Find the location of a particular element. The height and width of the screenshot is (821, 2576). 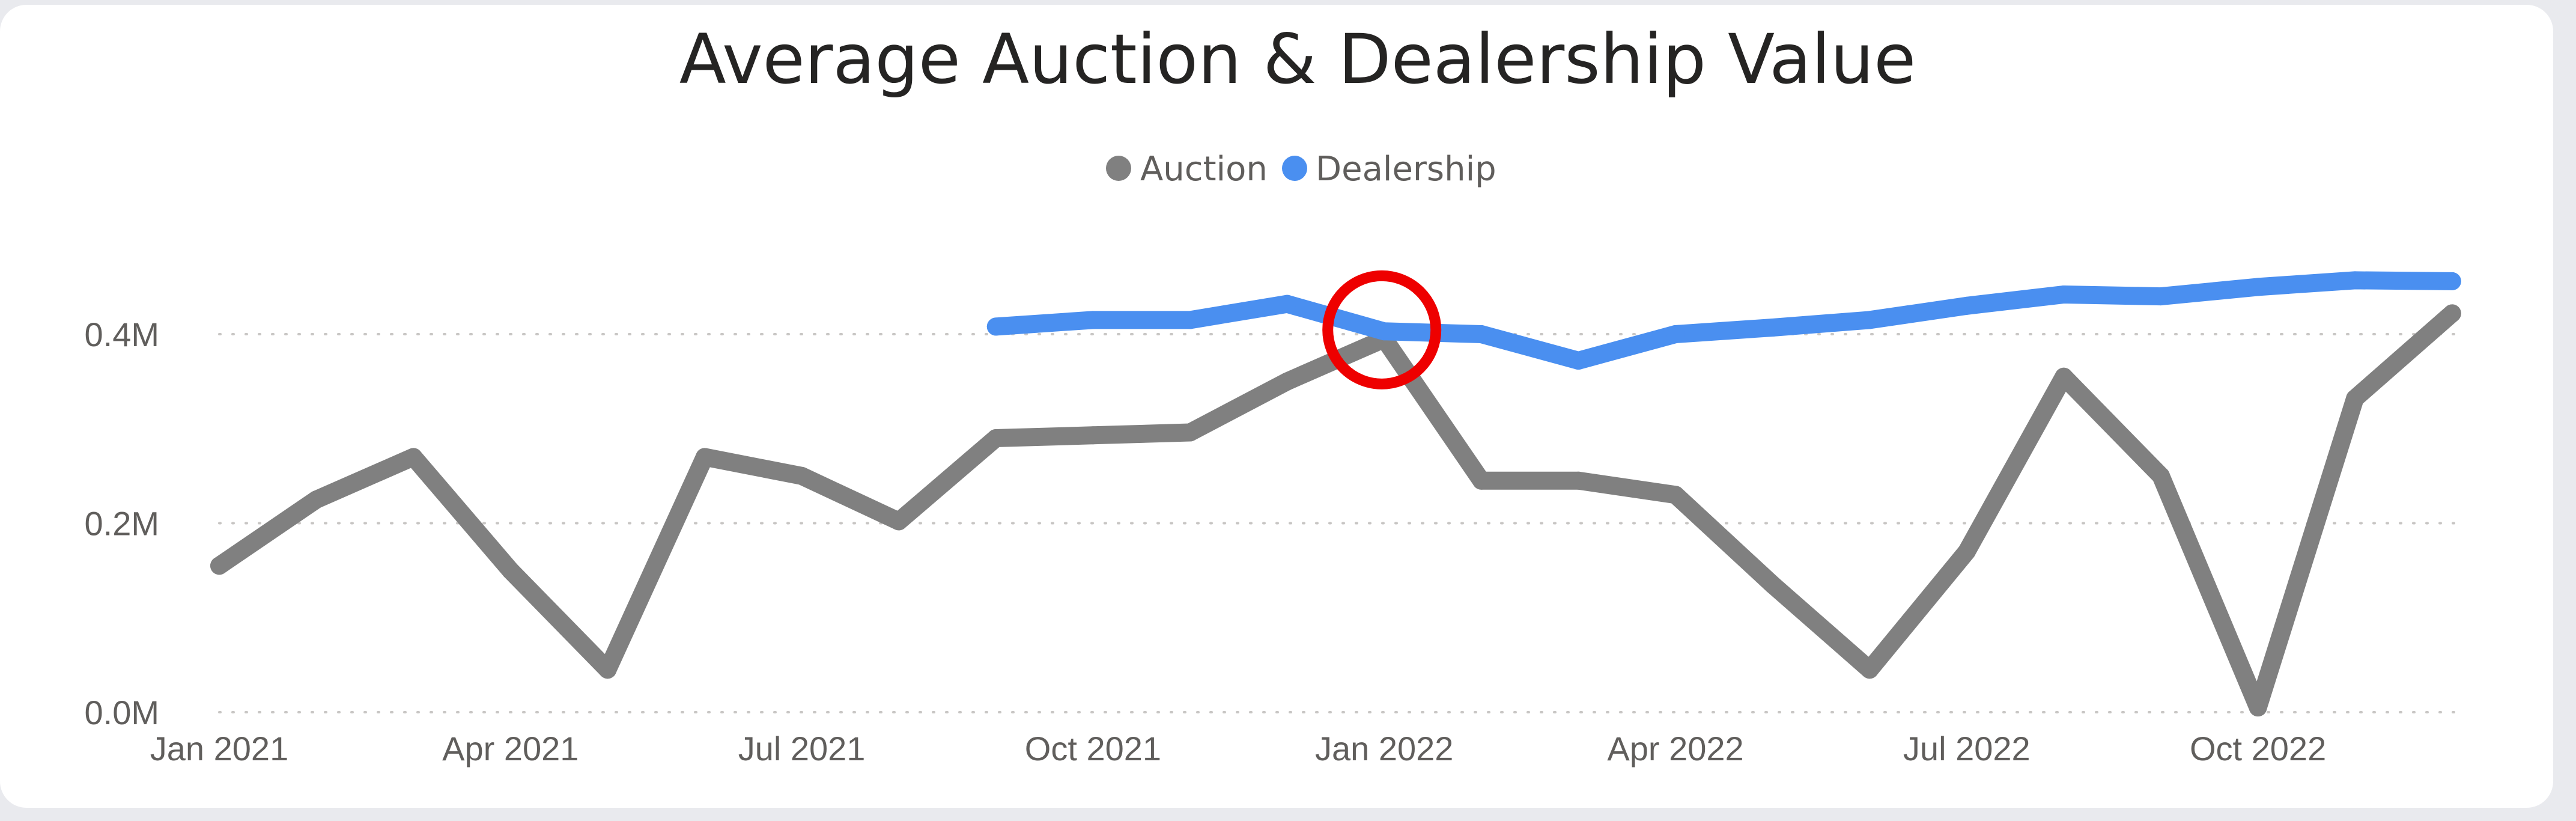

y-tick-label: 0.4M is located at coordinates (122, 334).